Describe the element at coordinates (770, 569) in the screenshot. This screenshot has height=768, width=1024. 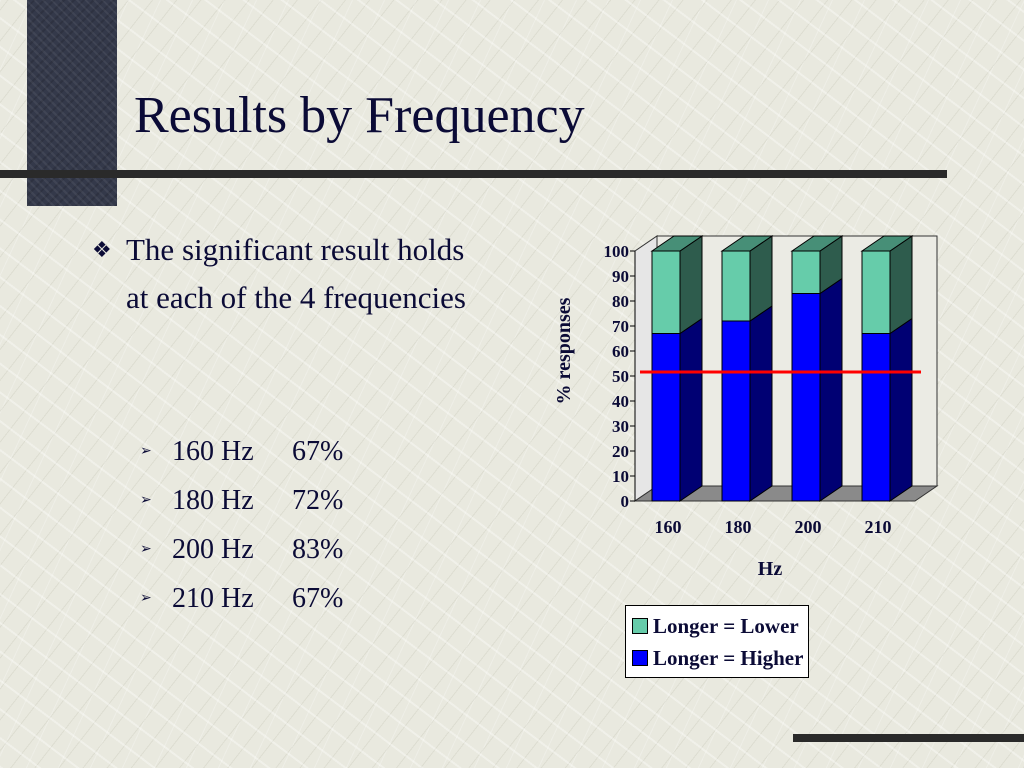
I see `x-axis-title: Hz` at that location.